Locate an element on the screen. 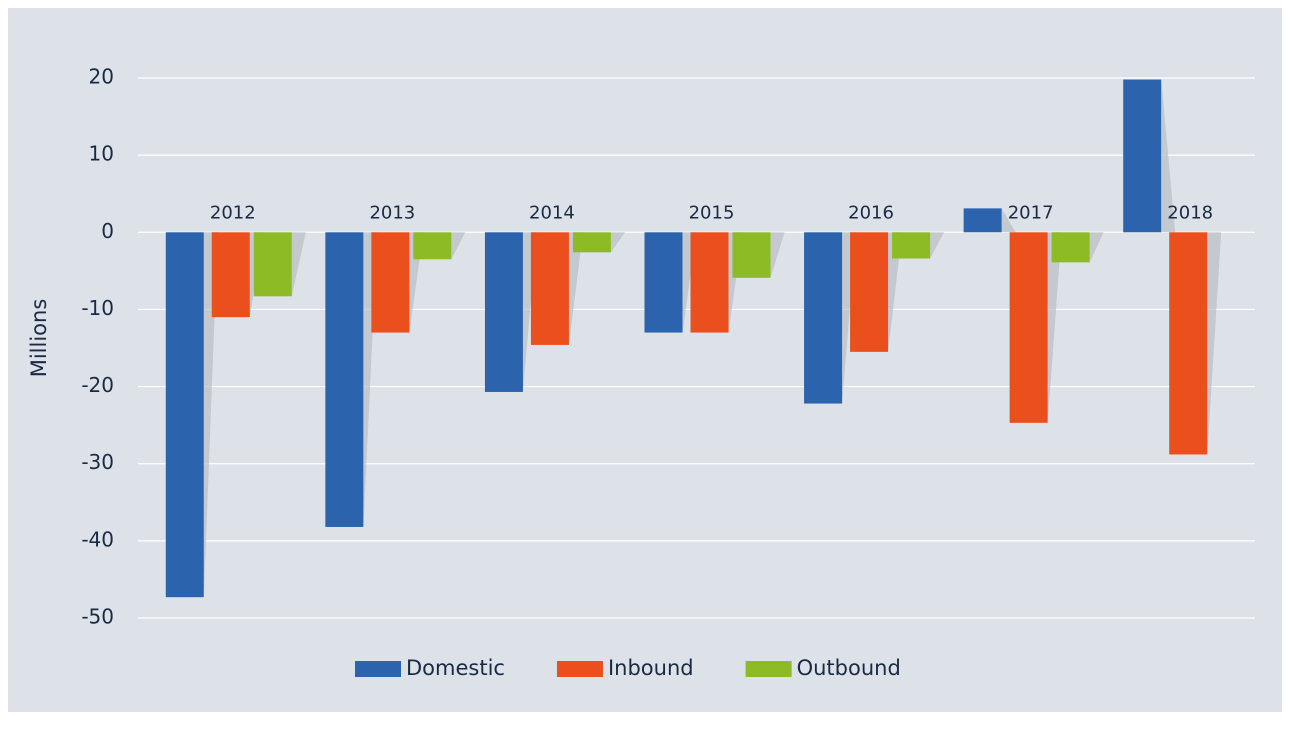 The image size is (1290, 731). y-tick-label: -30 is located at coordinates (97, 462).